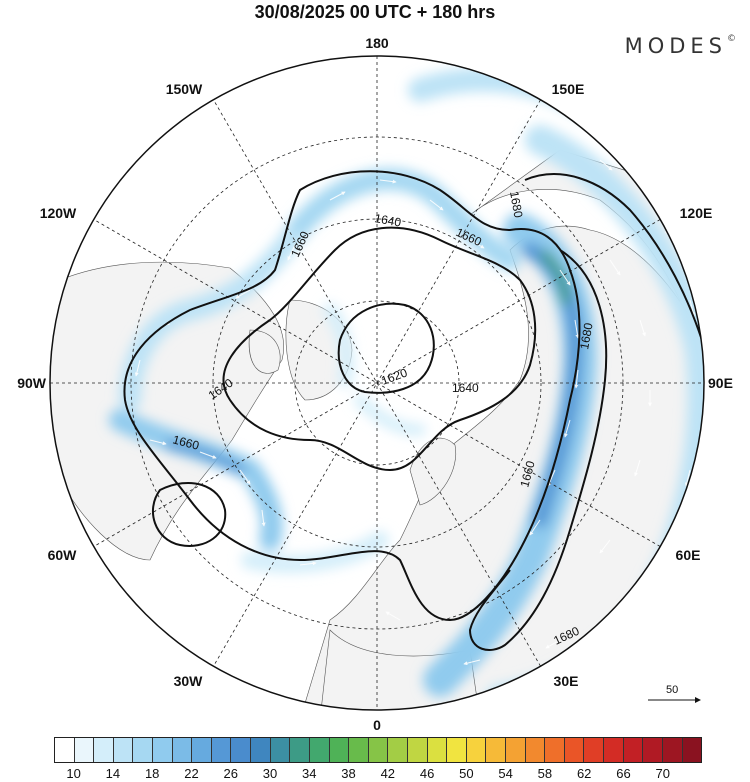 Image resolution: width=750 pixels, height=782 pixels. Describe the element at coordinates (614, 262) in the screenshot. I see `contour-1680-east` at that location.